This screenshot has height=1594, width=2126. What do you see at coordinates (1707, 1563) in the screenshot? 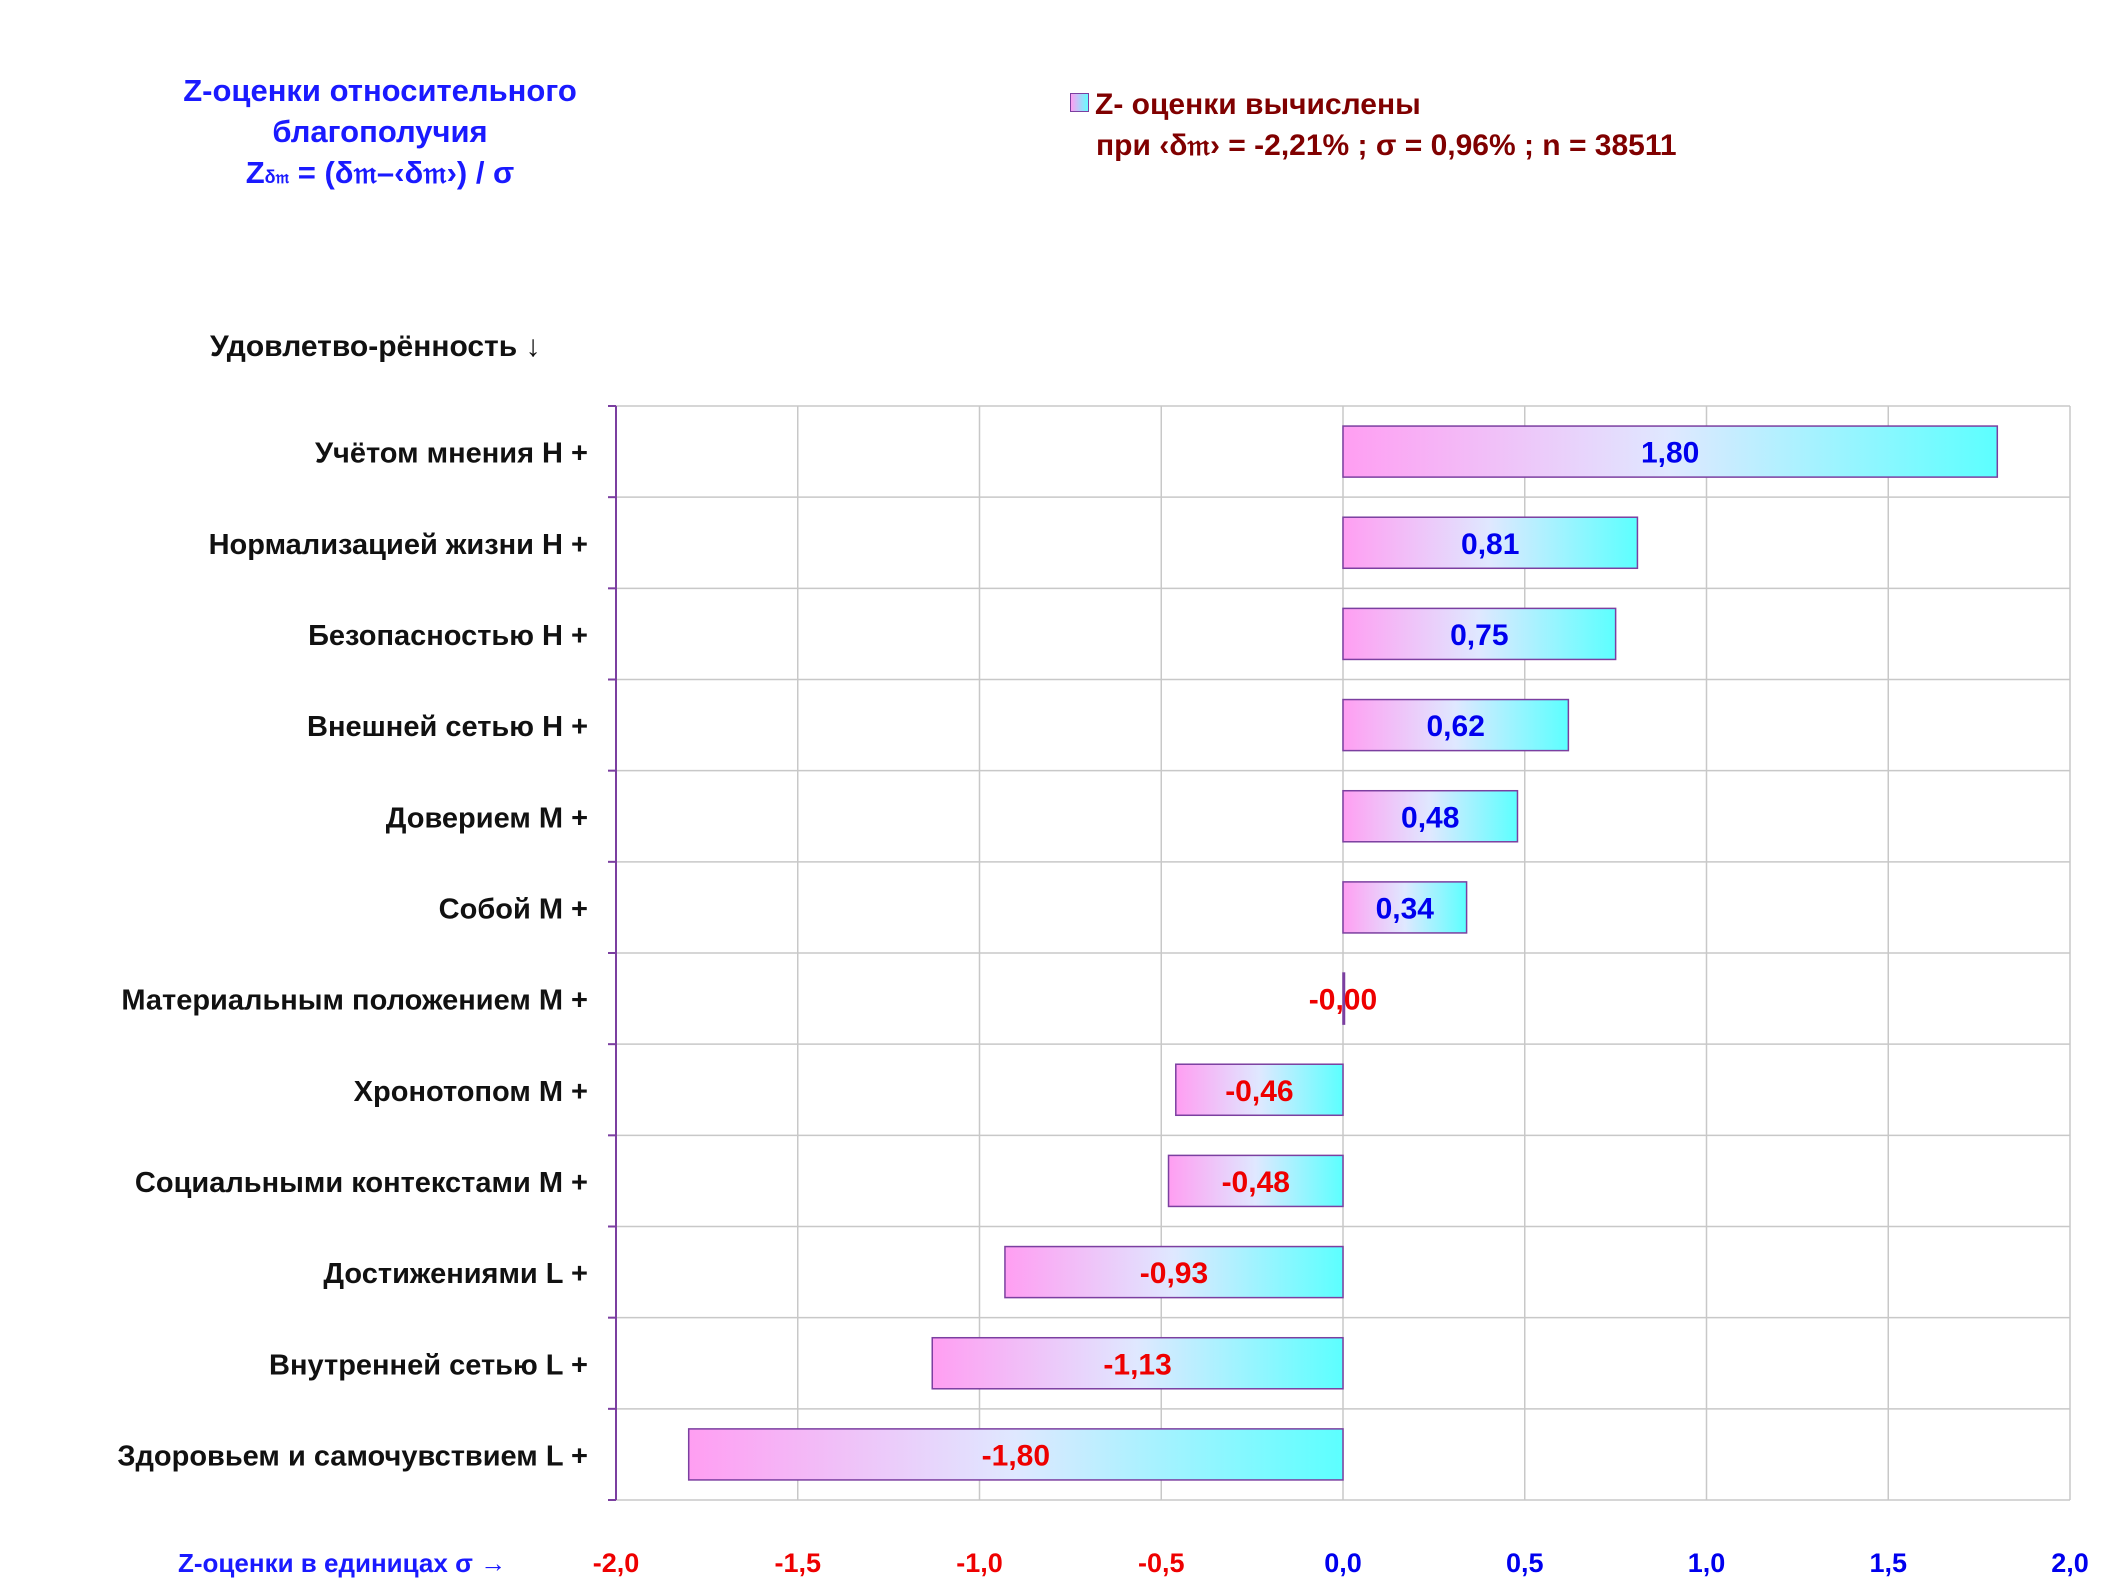
I see `x-tick-label: 1,0` at bounding box center [1707, 1563].